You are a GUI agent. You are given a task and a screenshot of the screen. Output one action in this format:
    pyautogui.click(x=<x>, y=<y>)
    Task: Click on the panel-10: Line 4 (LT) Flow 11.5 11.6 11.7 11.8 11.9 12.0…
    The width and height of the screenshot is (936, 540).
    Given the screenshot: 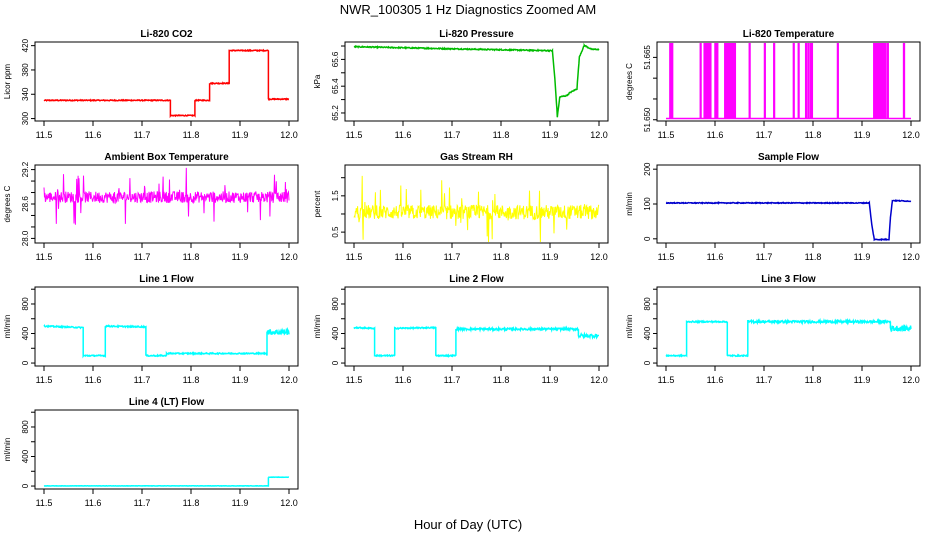 What is the action you would take?
    pyautogui.click(x=151, y=452)
    